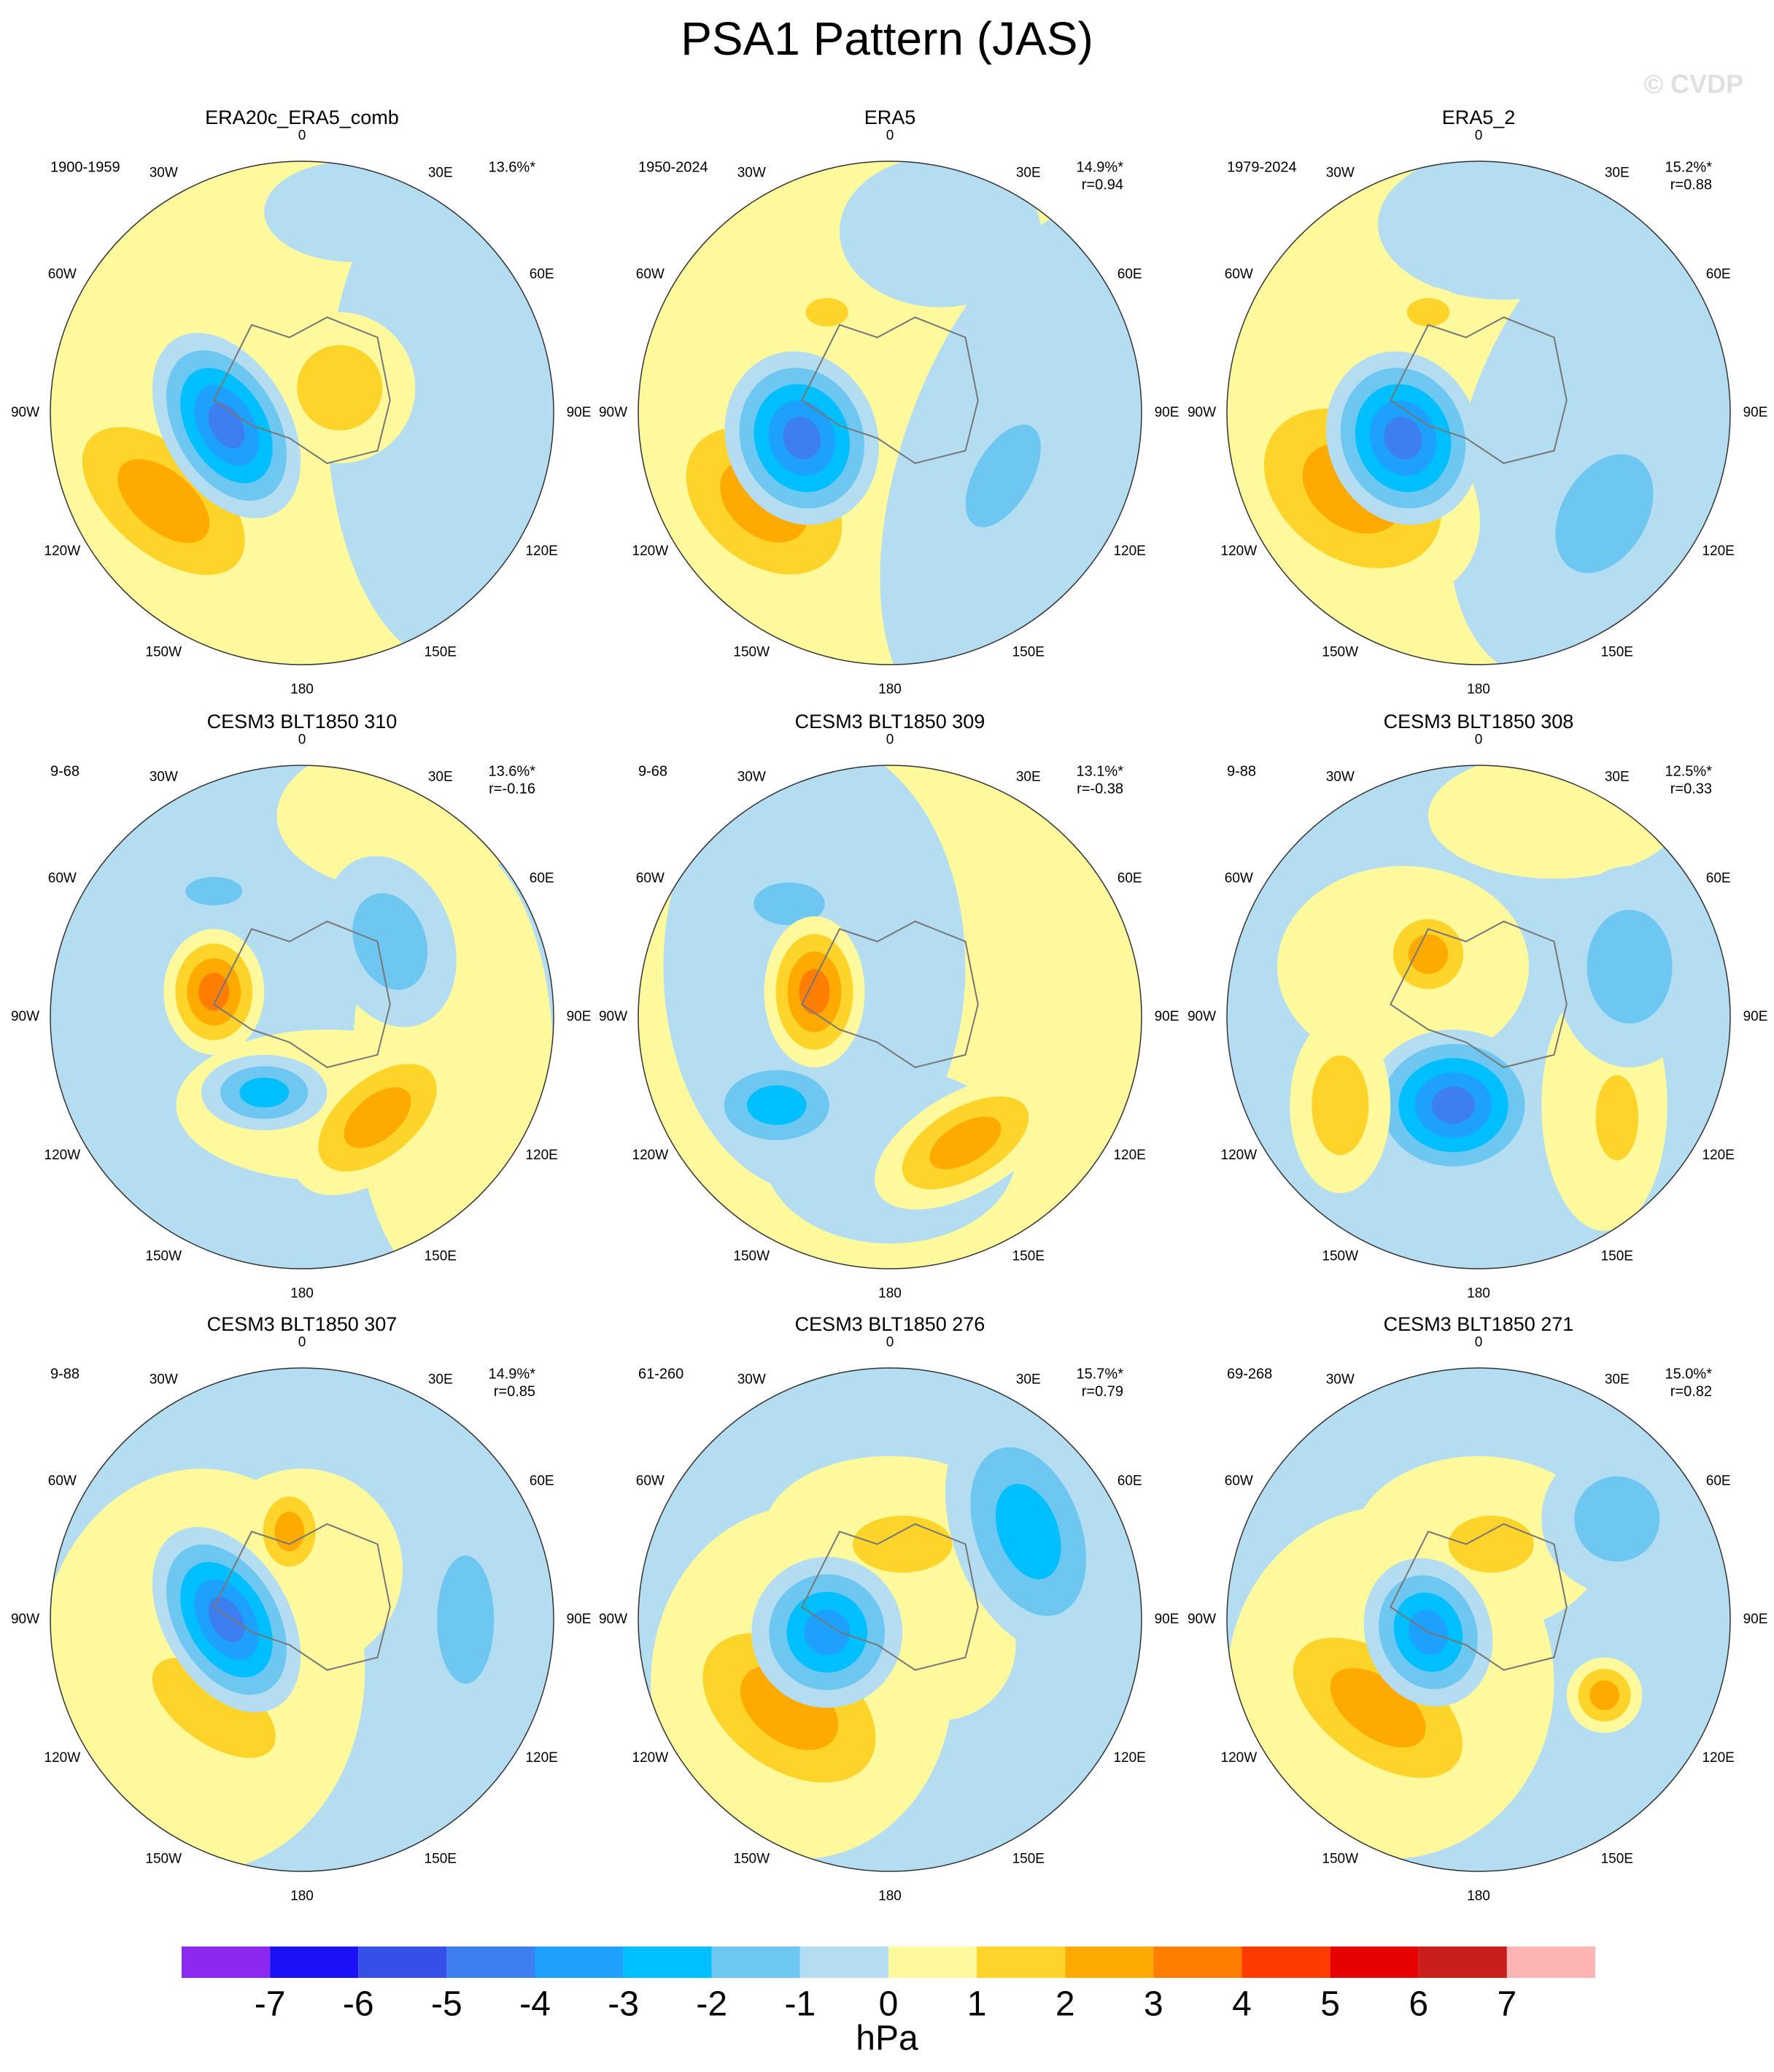  What do you see at coordinates (800, 2004) in the screenshot?
I see `colorbar-label: -1` at bounding box center [800, 2004].